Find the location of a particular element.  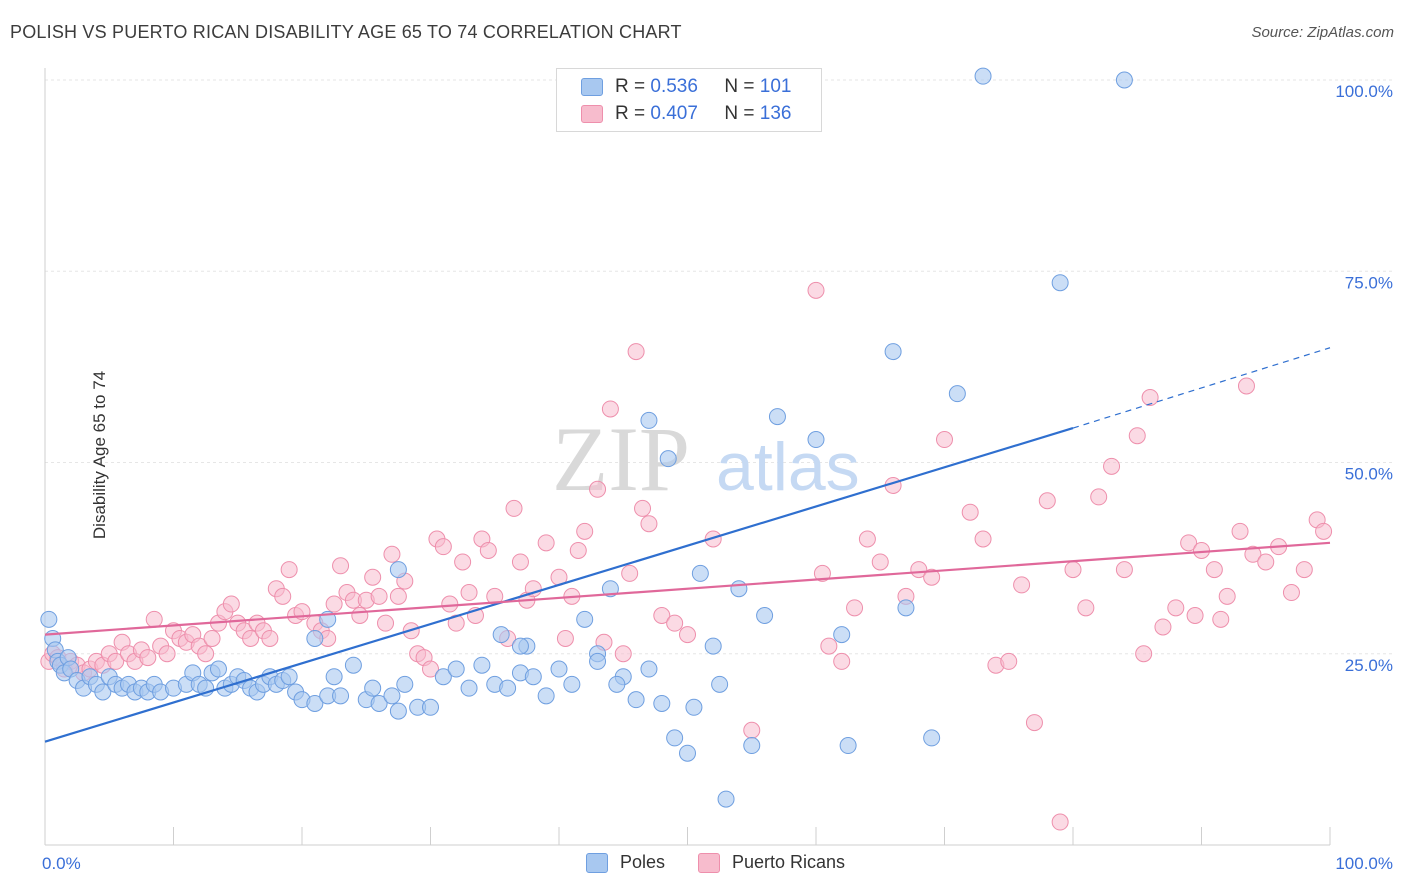

legend-row-poles: R = 0.536 N = 101 is located at coordinates (686, 87).